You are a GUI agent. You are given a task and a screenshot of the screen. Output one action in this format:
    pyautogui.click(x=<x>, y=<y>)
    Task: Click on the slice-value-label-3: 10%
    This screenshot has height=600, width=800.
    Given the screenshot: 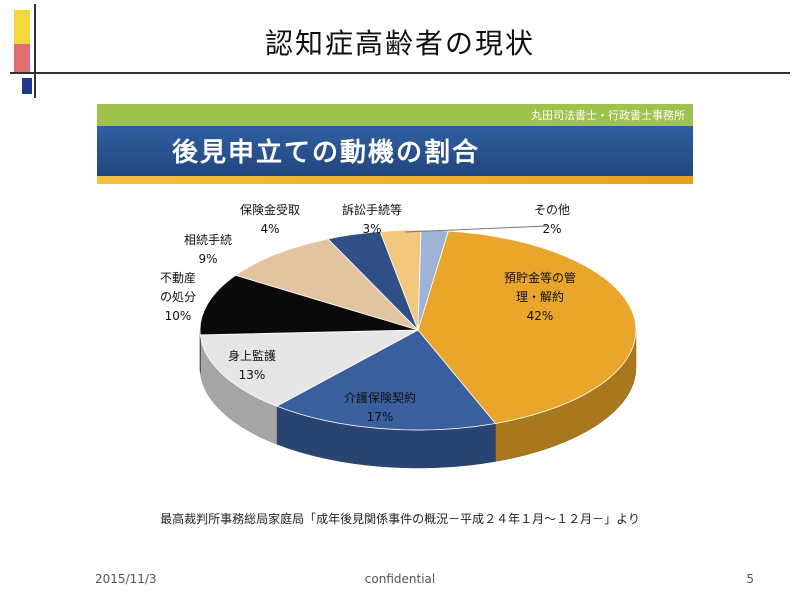 What is the action you would take?
    pyautogui.click(x=178, y=316)
    